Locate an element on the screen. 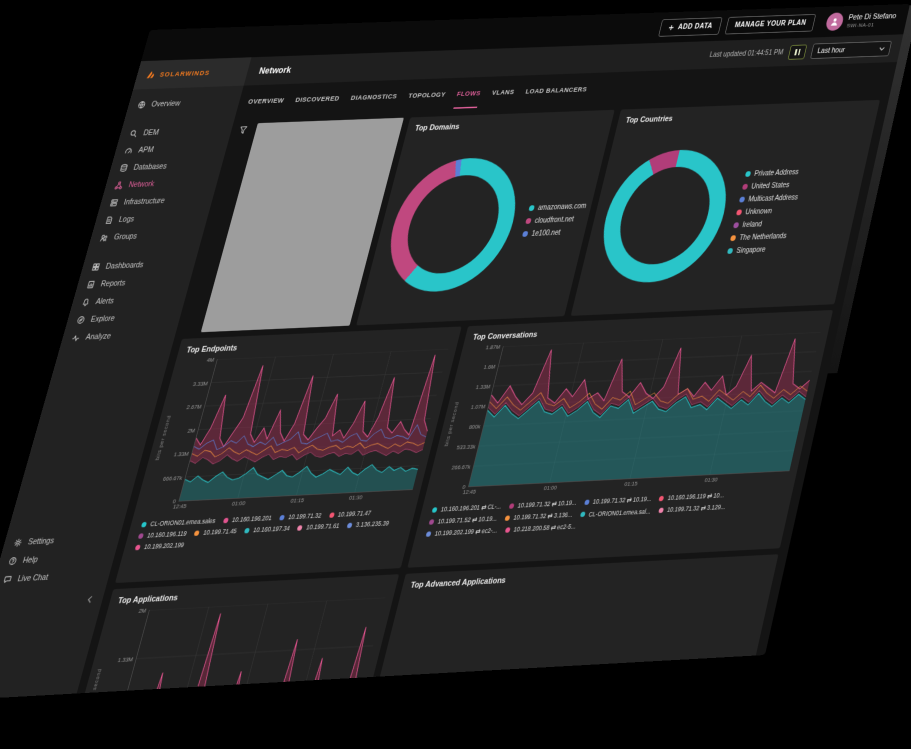  tab-overview: OVERVIEW is located at coordinates (266, 101).